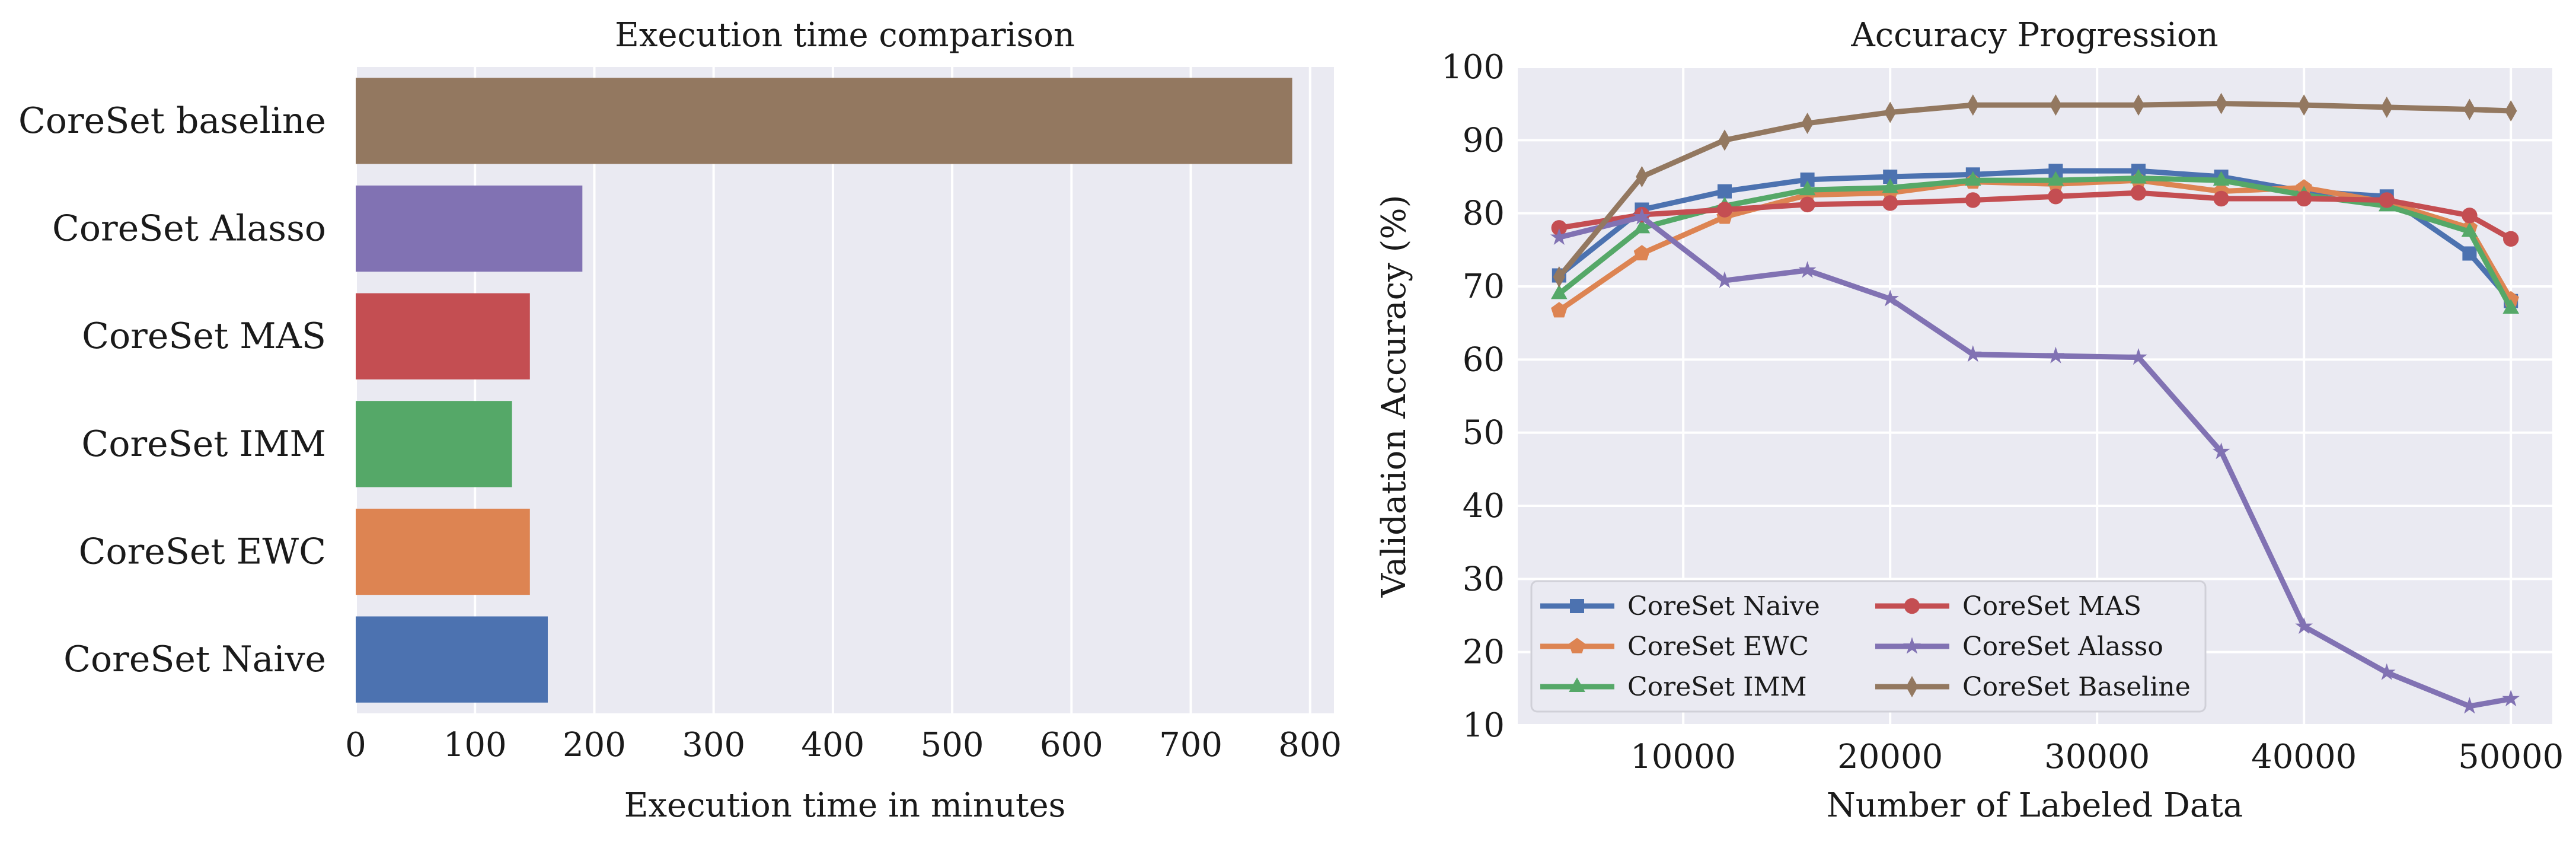 Image resolution: width=2576 pixels, height=845 pixels. Describe the element at coordinates (1484, 506) in the screenshot. I see `line-y-tick-label: 40` at that location.